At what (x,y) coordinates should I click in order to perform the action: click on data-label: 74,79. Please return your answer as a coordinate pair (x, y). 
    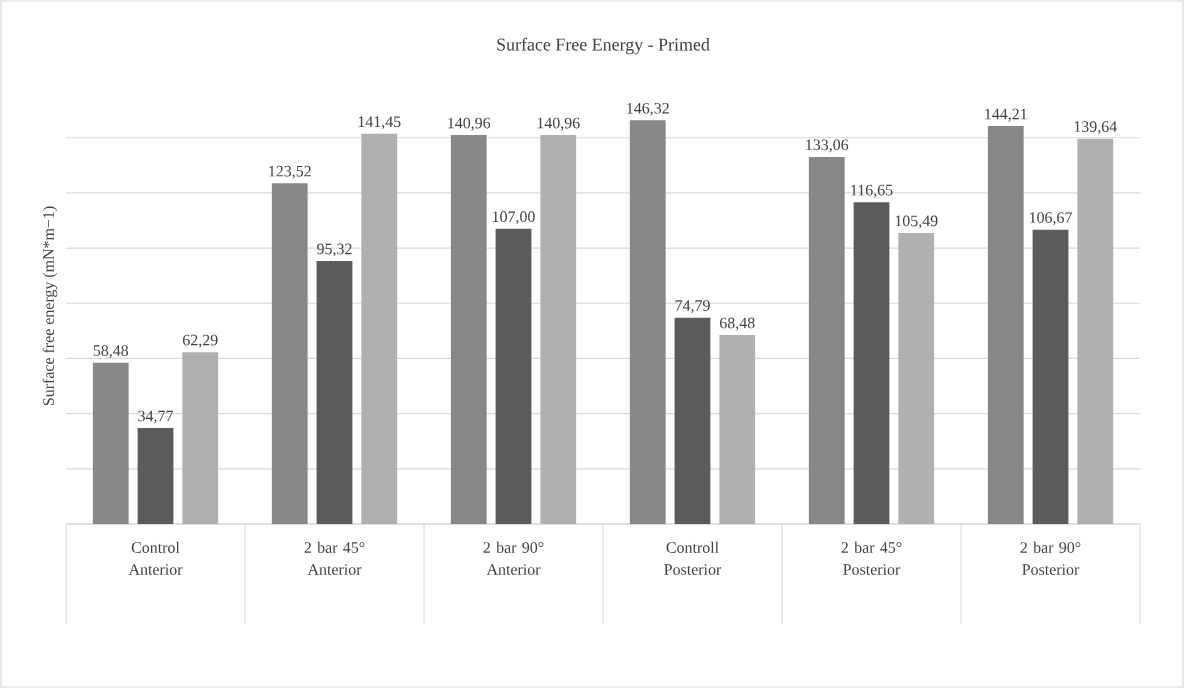
    Looking at the image, I should click on (692, 307).